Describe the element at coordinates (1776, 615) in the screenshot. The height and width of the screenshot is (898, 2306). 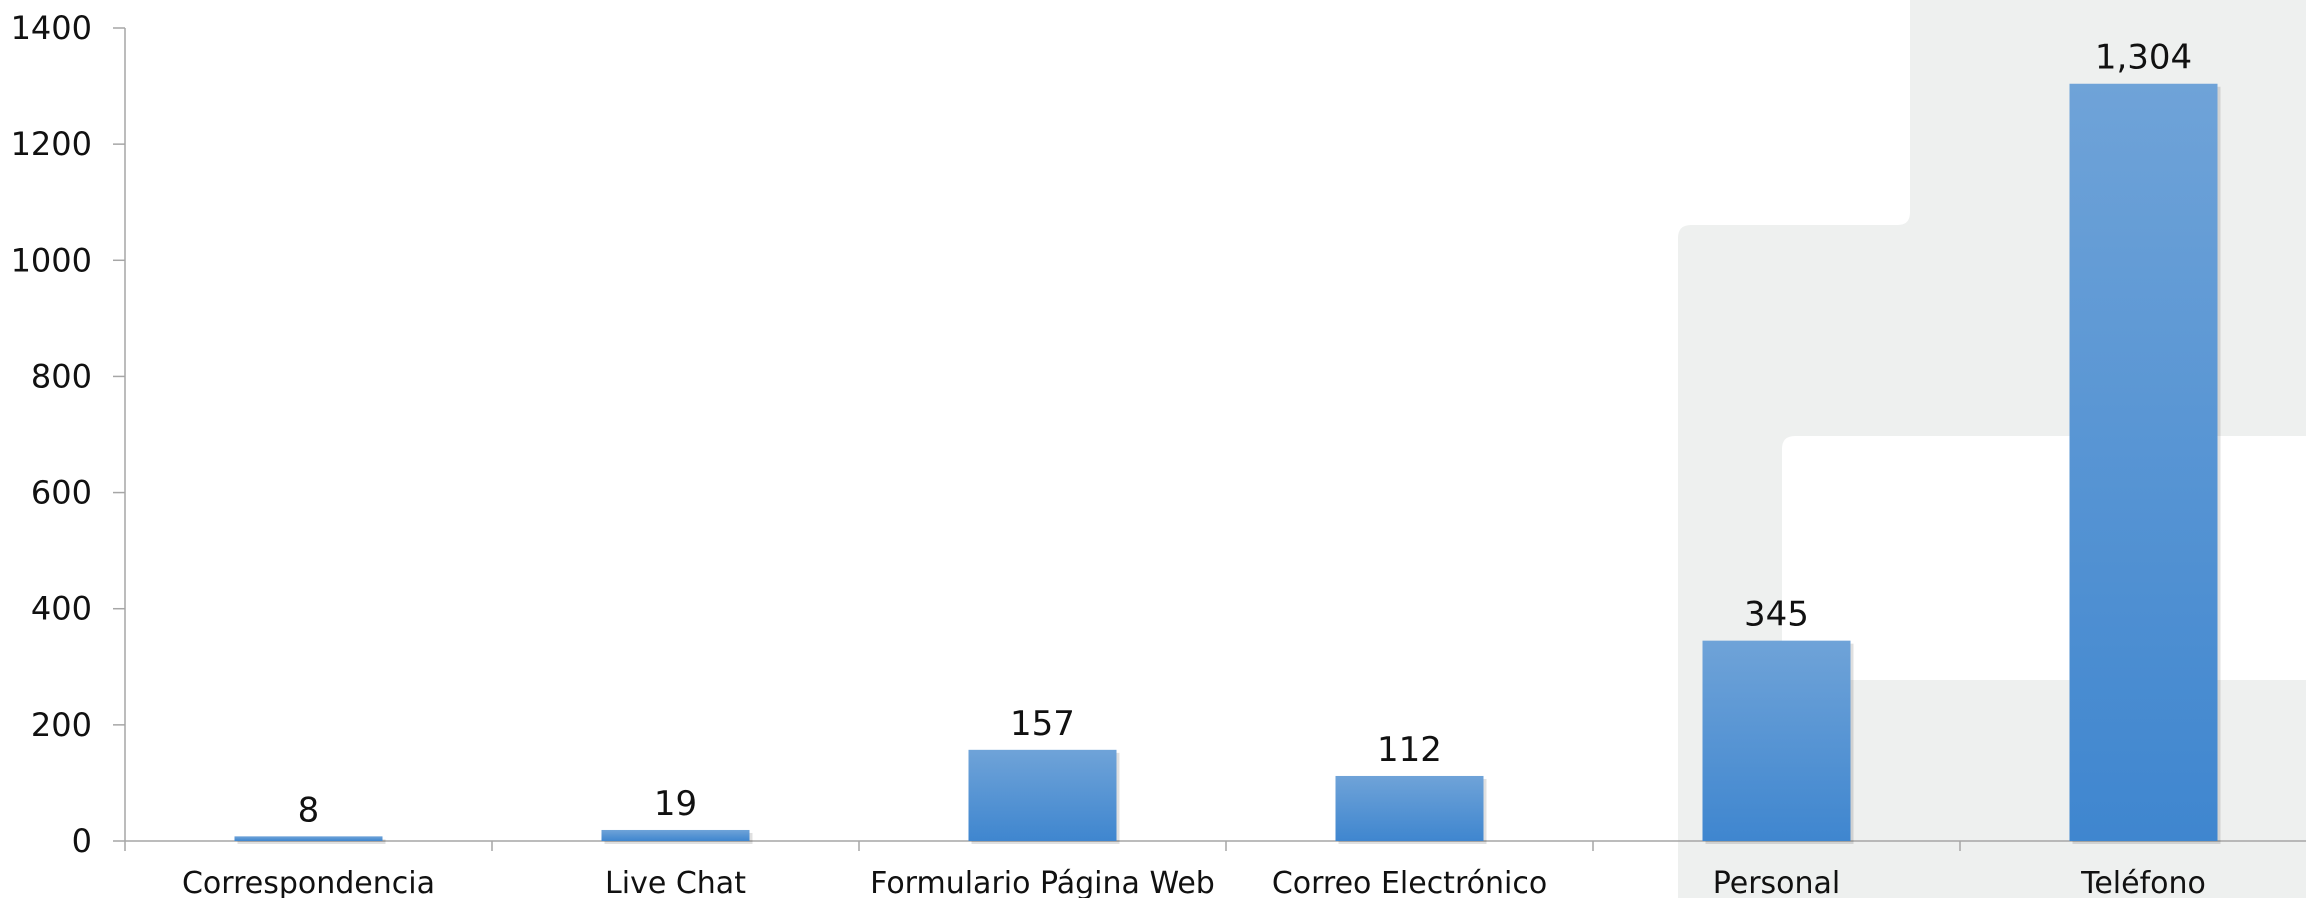
I see `data-label: 345` at that location.